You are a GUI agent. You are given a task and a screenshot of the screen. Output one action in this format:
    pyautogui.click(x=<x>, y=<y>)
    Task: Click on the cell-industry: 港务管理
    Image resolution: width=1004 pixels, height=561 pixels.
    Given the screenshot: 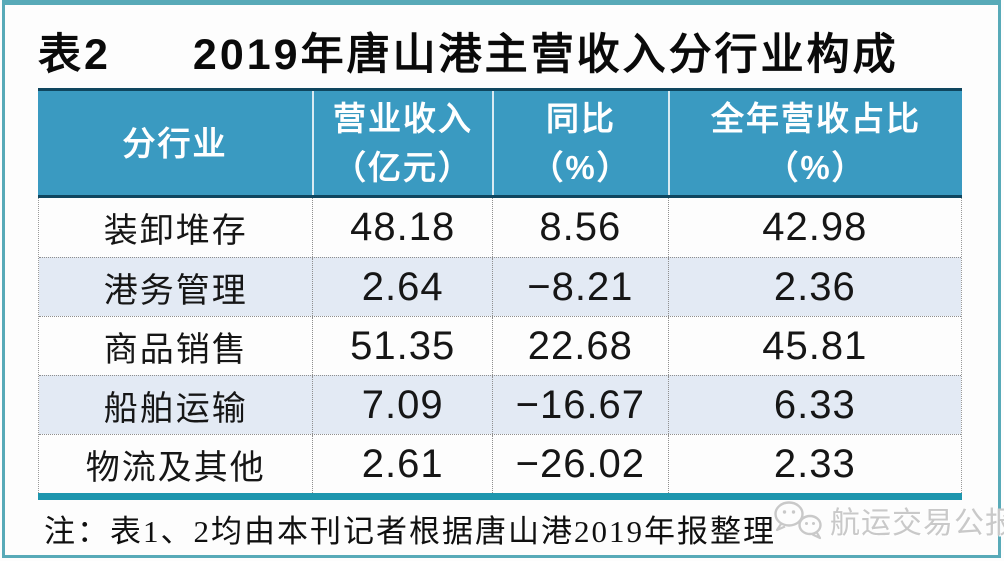 What is the action you would take?
    pyautogui.click(x=175, y=290)
    